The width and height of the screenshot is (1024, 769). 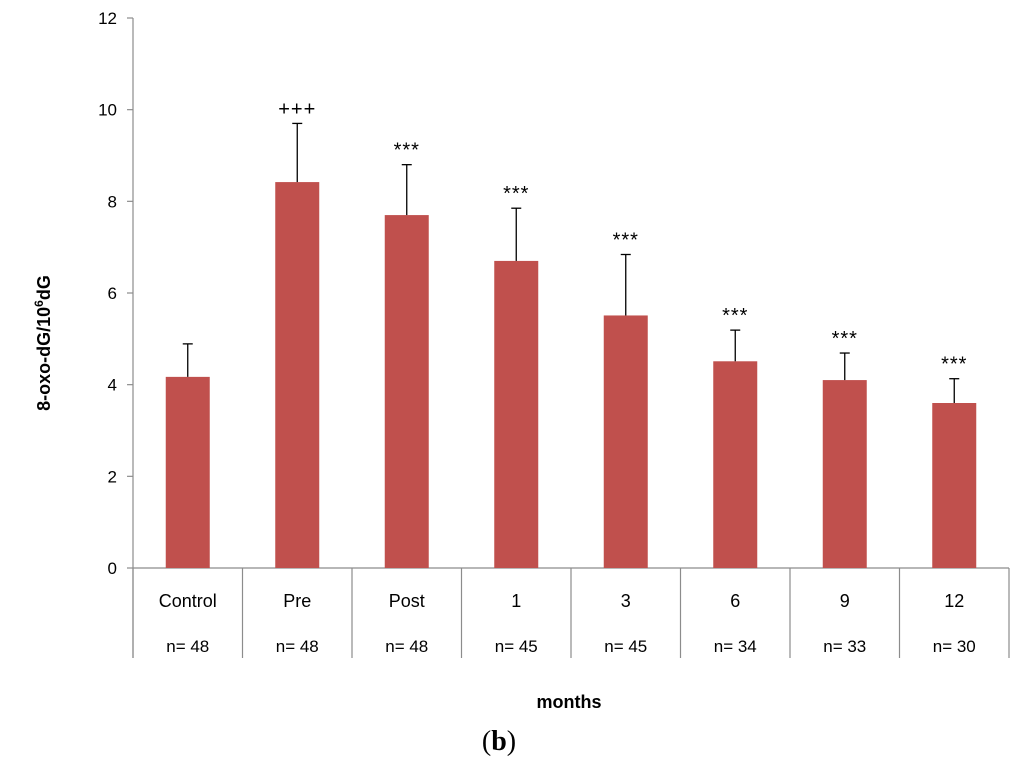 I want to click on category-label: Pre, so click(x=297, y=601).